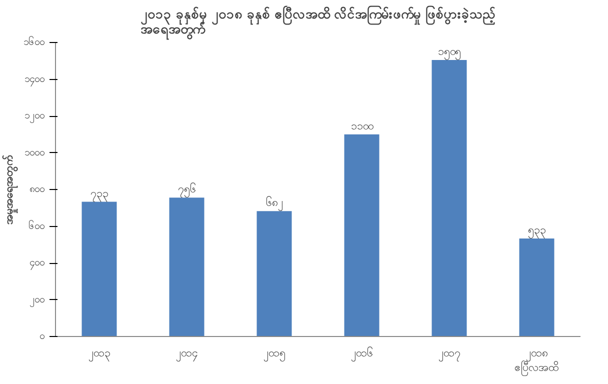 The height and width of the screenshot is (384, 608). Describe the element at coordinates (274, 204) in the screenshot. I see `data-label: ၆၈၂` at that location.